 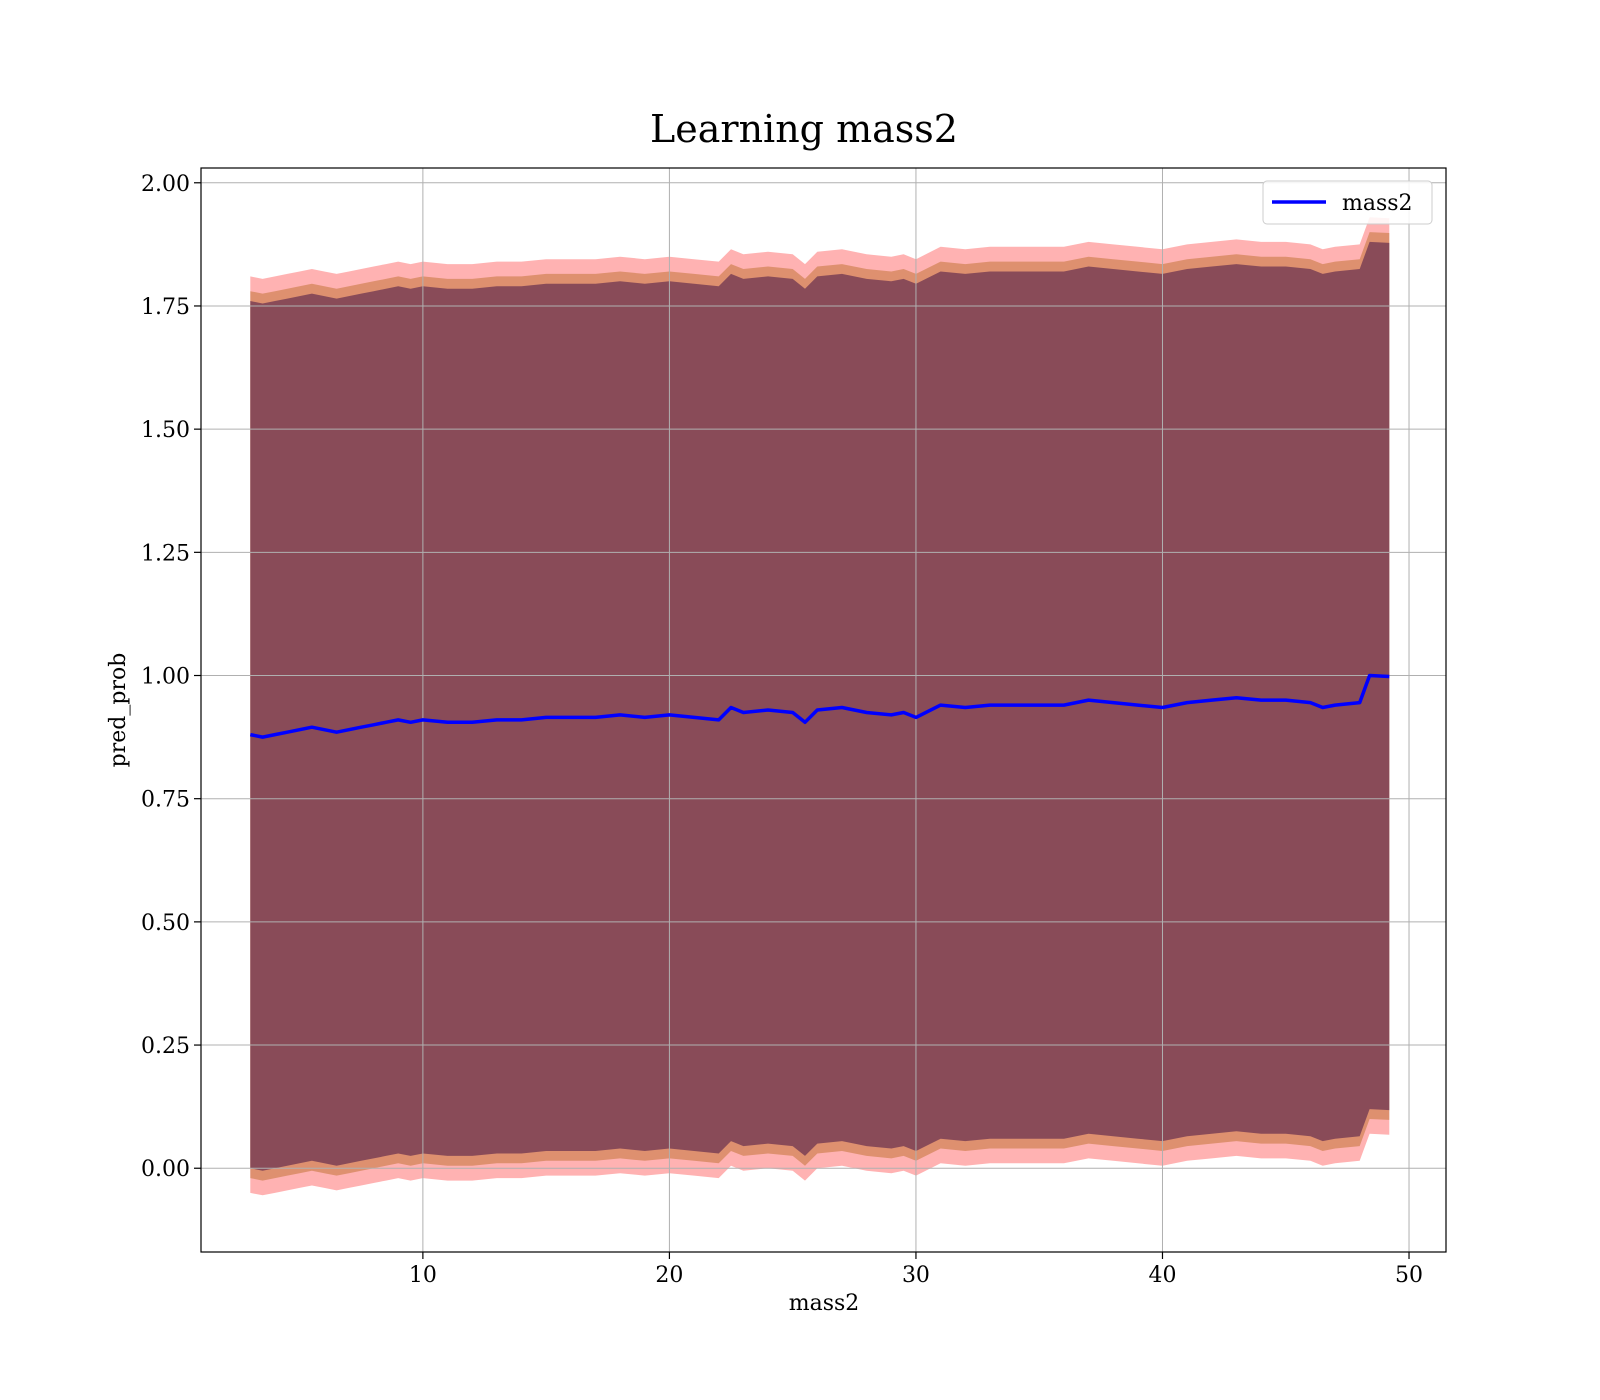 I want to click on y-tick-label: 0.75, so click(x=165, y=800).